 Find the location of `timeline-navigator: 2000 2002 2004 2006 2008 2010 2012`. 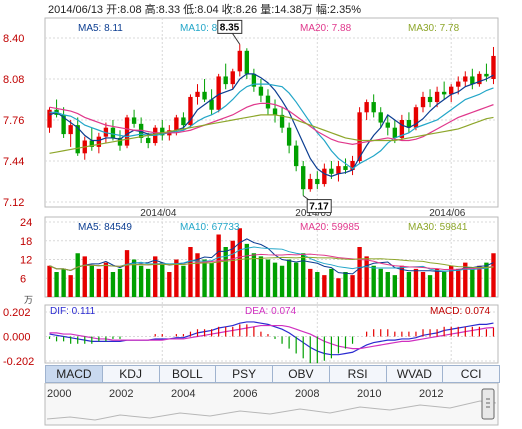

timeline-navigator: 2000 2002 2004 2006 2008 2010 2012 is located at coordinates (261, 406).